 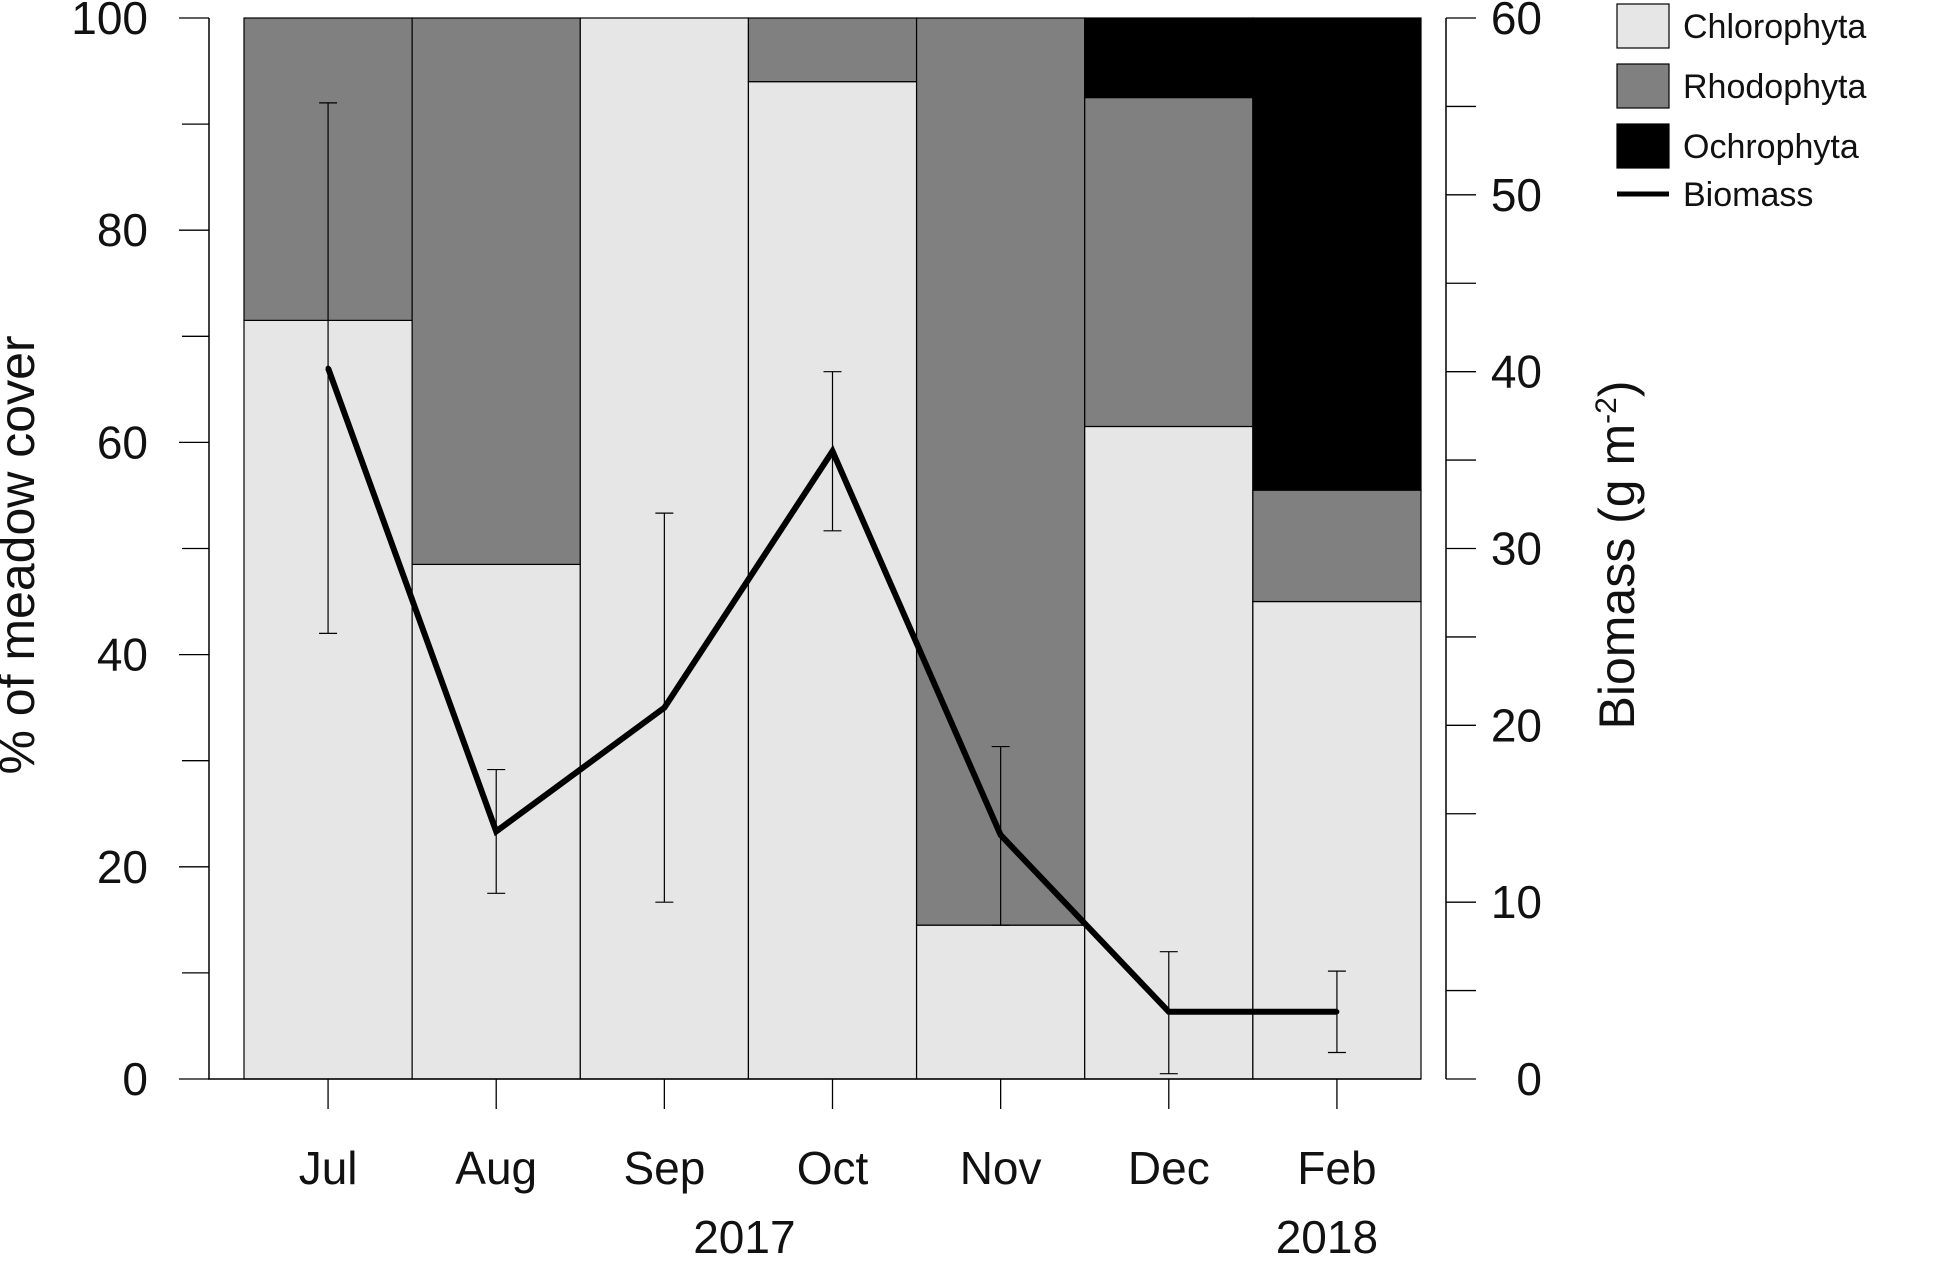 What do you see at coordinates (664, 1168) in the screenshot?
I see `x-axis-label-sep: Sep` at bounding box center [664, 1168].